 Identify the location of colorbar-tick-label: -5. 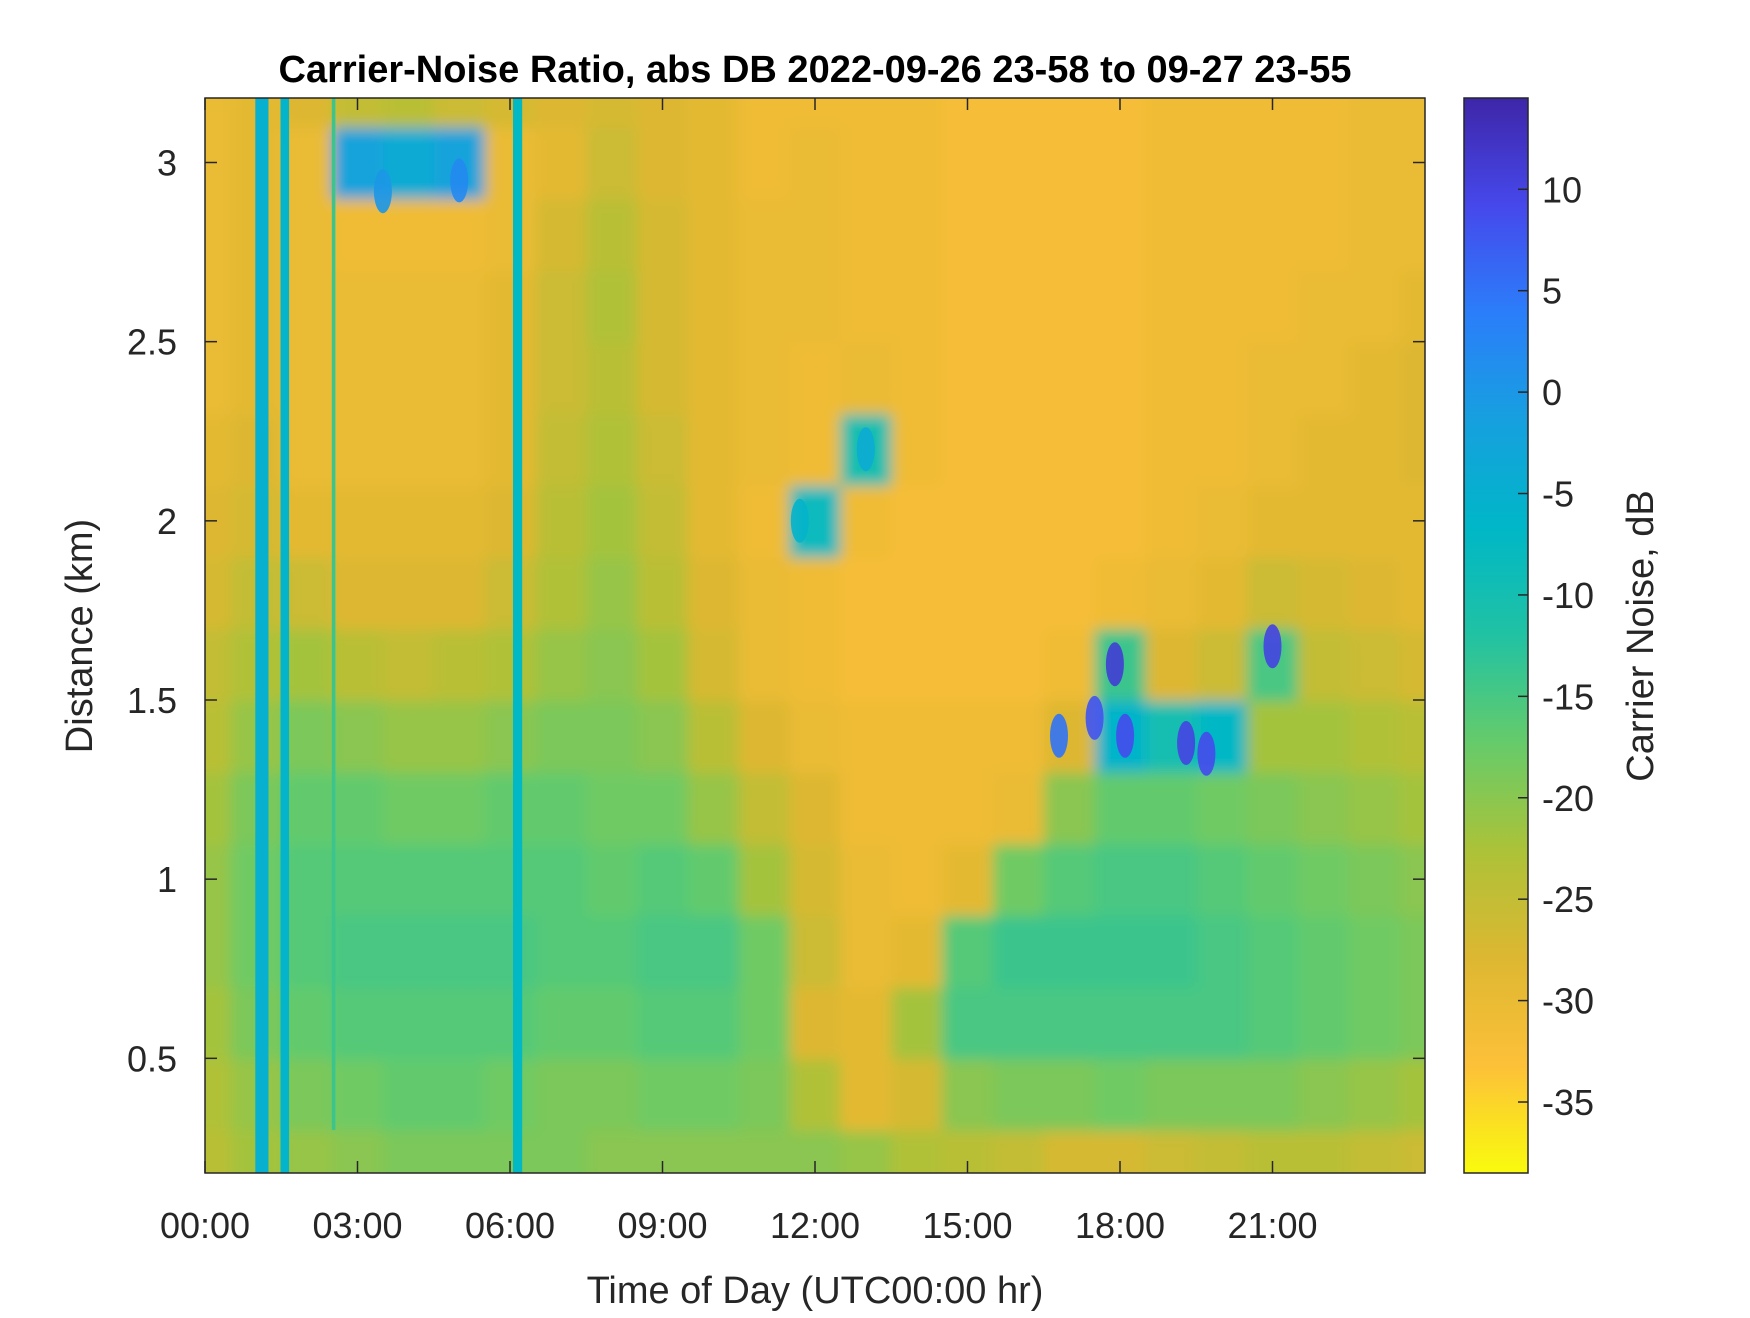
(1558, 494).